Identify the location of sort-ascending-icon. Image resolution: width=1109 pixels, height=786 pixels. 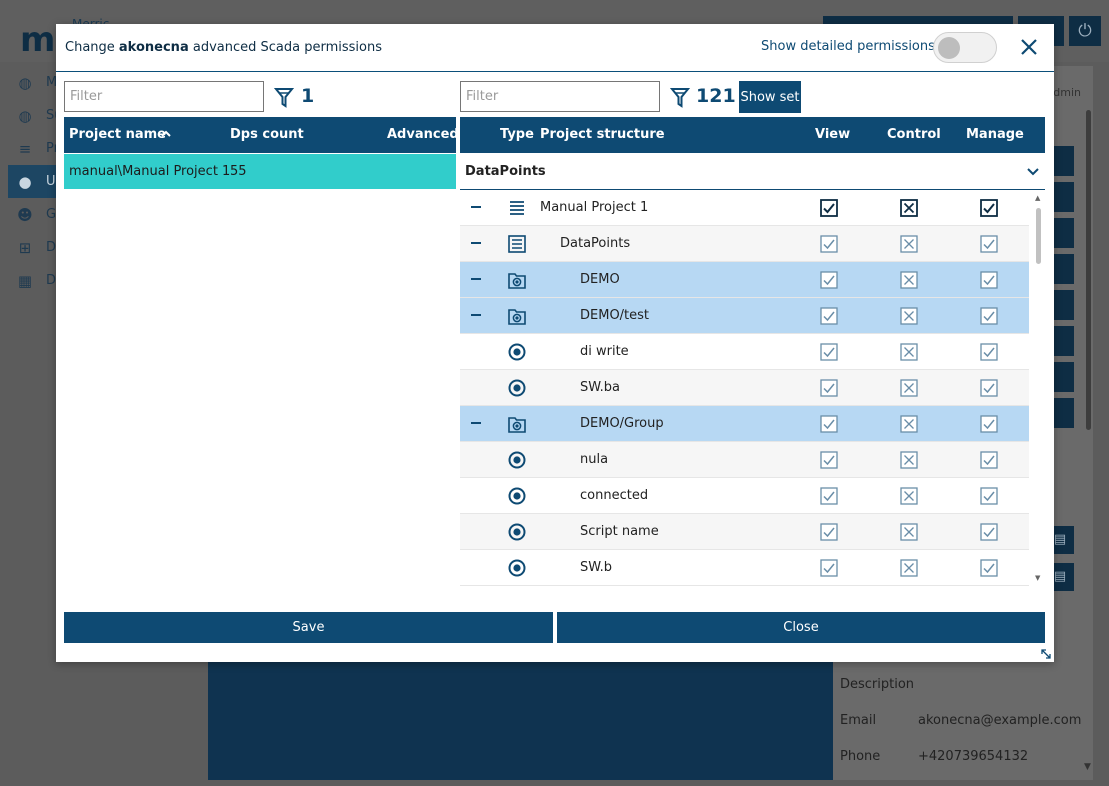
(166, 134).